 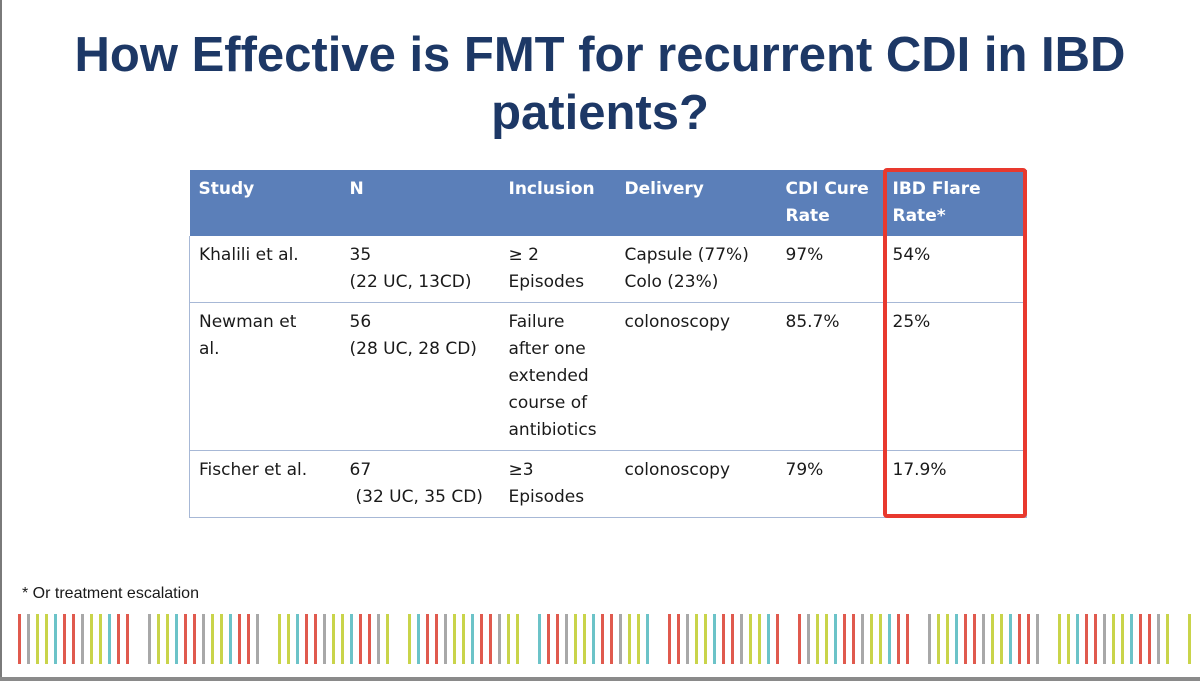 I want to click on header-inclusion: Inclusion, so click(x=557, y=203).